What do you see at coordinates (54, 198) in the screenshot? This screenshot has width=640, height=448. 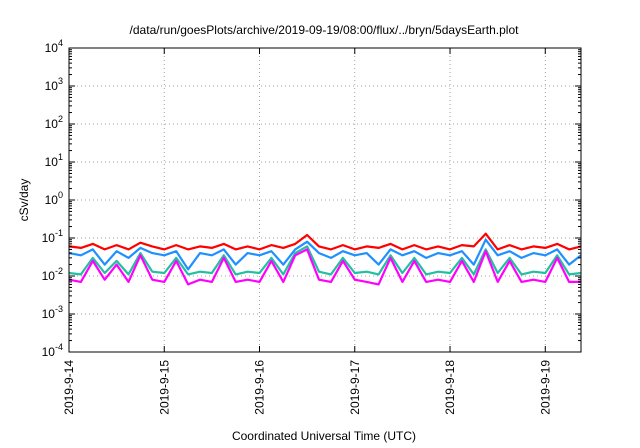 I see `y-tick-label: 10⁰` at bounding box center [54, 198].